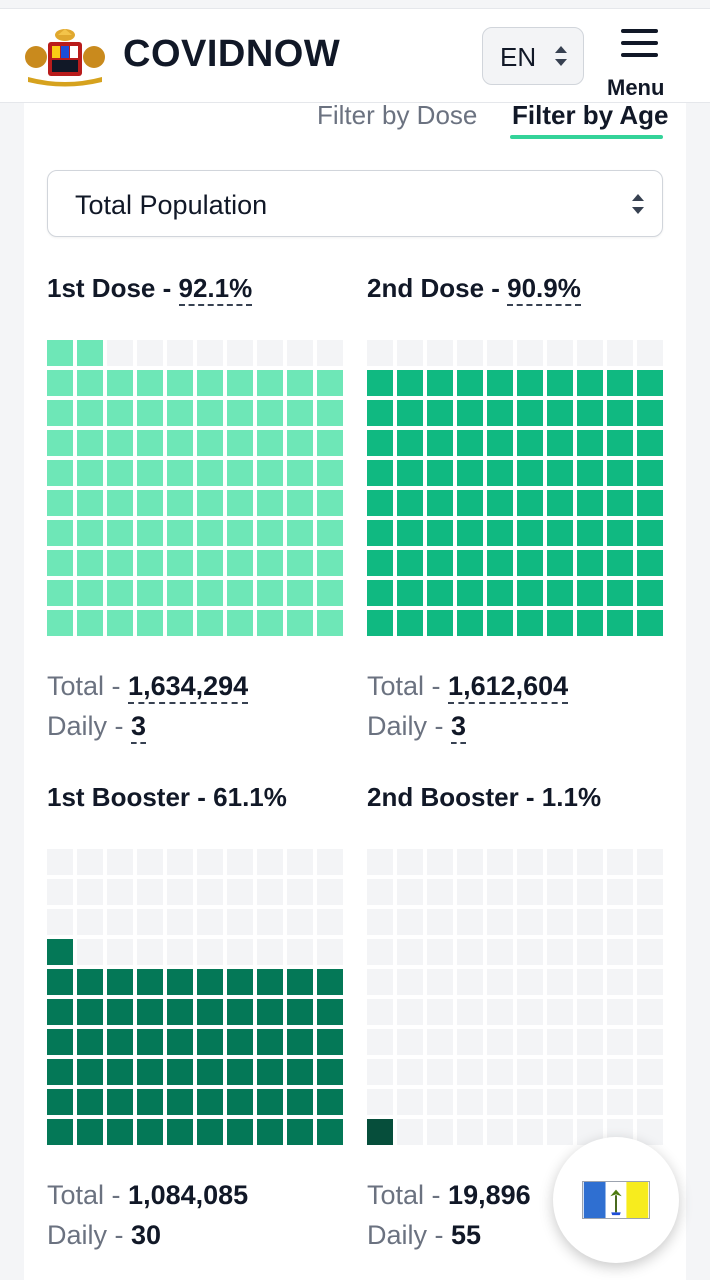 The height and width of the screenshot is (1280, 710). I want to click on tab-filter-by-dose: Filter by Dose, so click(397, 115).